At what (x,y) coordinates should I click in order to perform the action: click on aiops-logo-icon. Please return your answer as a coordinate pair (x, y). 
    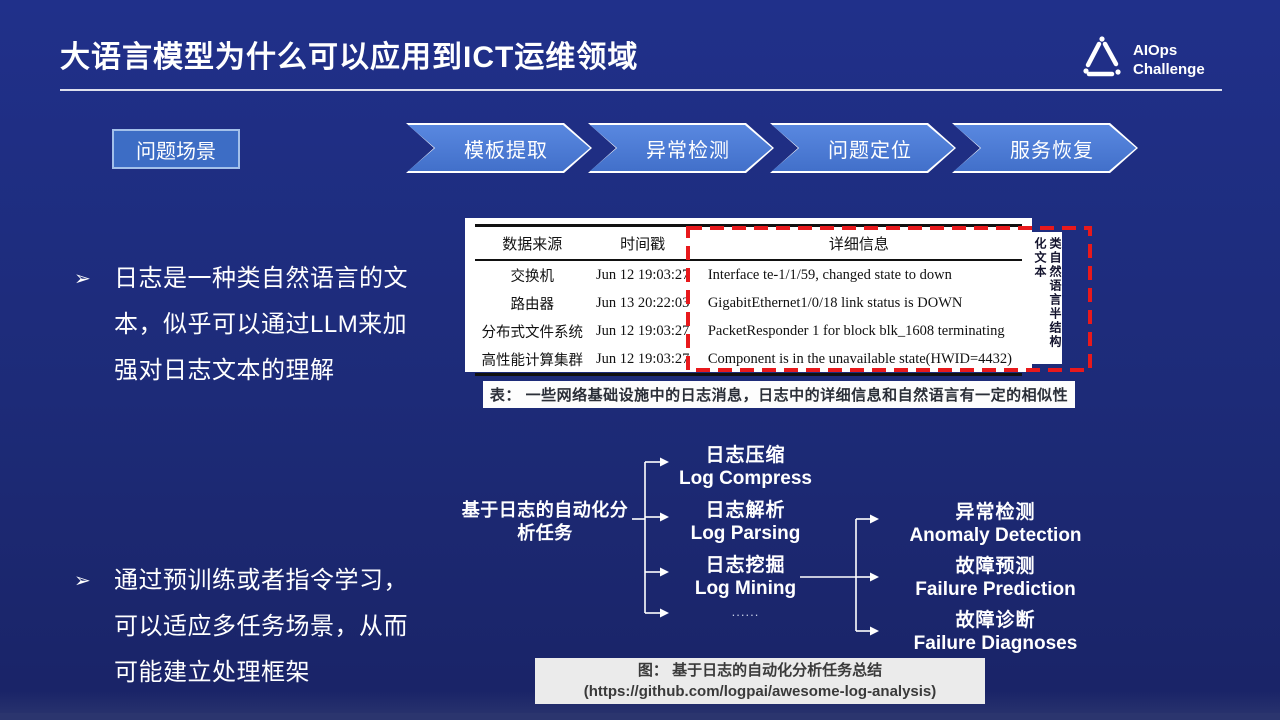
    Looking at the image, I should click on (1101, 59).